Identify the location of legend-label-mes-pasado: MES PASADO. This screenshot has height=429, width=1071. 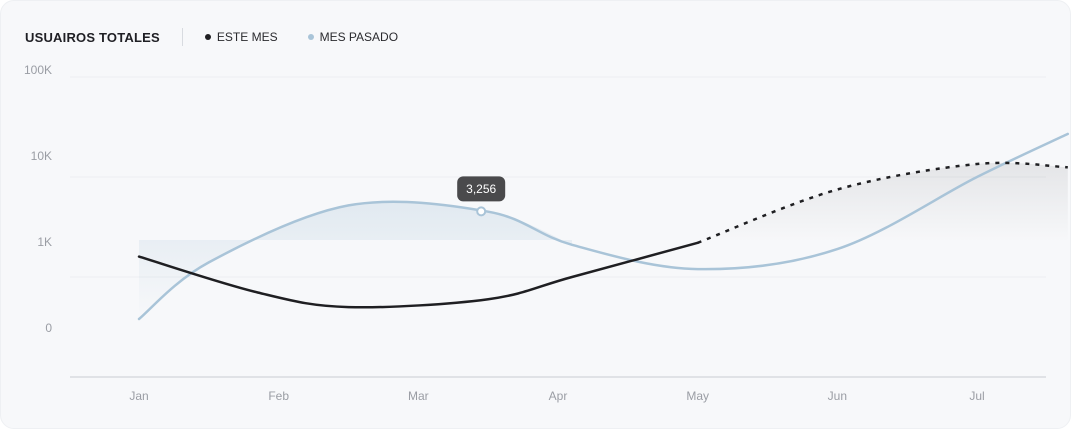
(359, 37).